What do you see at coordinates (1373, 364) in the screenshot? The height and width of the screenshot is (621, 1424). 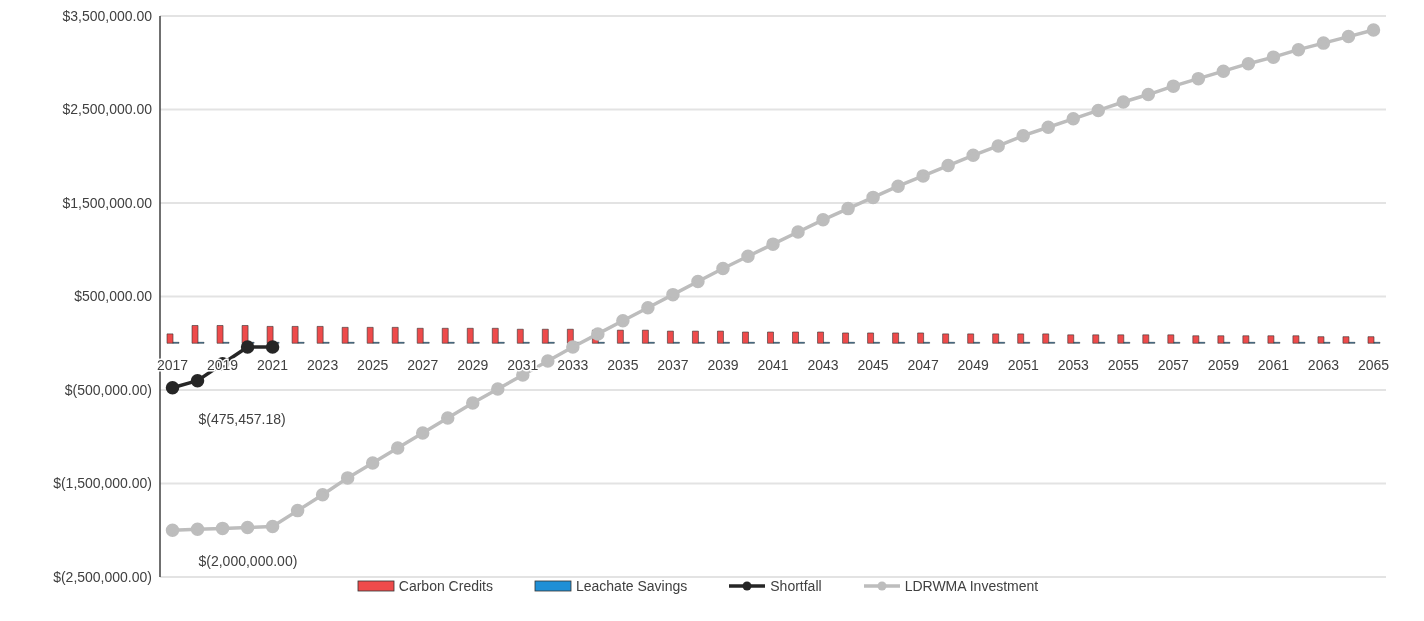 I see `x-tick-label: 2065` at bounding box center [1373, 364].